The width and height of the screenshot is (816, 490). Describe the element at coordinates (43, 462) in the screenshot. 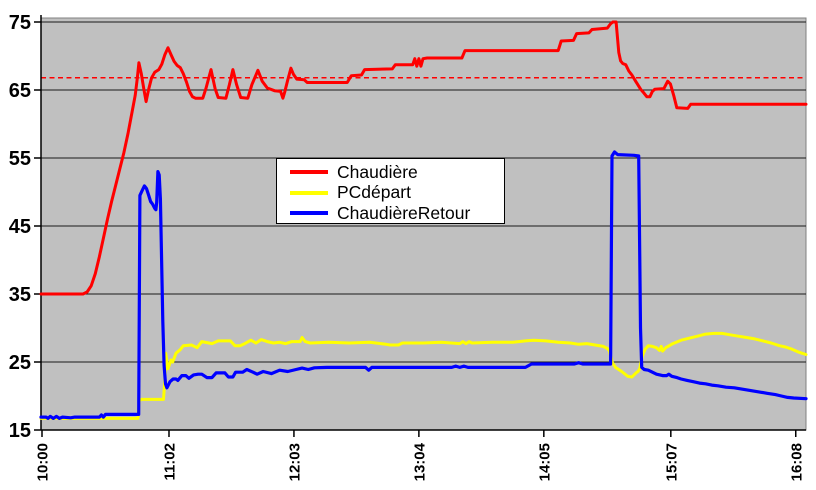

I see `x-axis-label: 10:00` at that location.